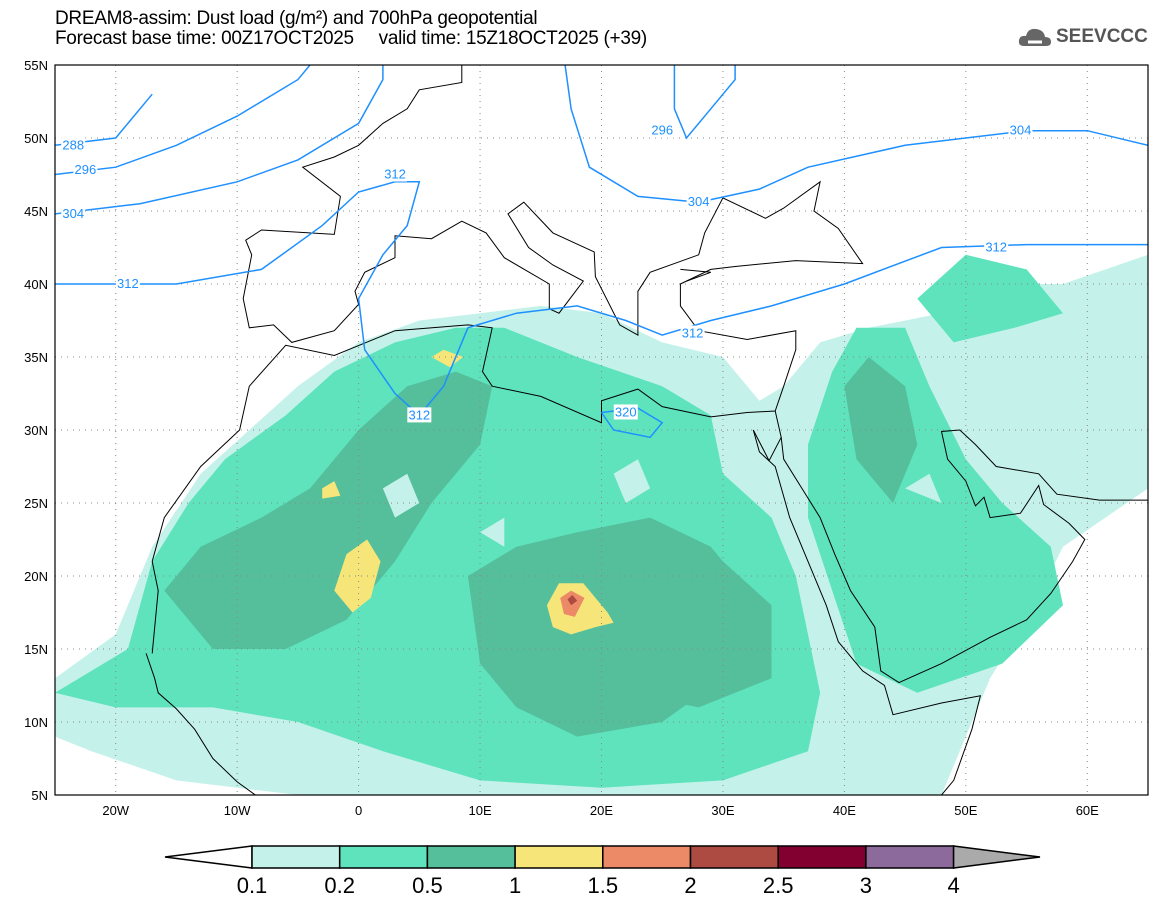 This screenshot has width=1165, height=907. Describe the element at coordinates (36, 576) in the screenshot. I see `lat-tick-label: 20N` at that location.